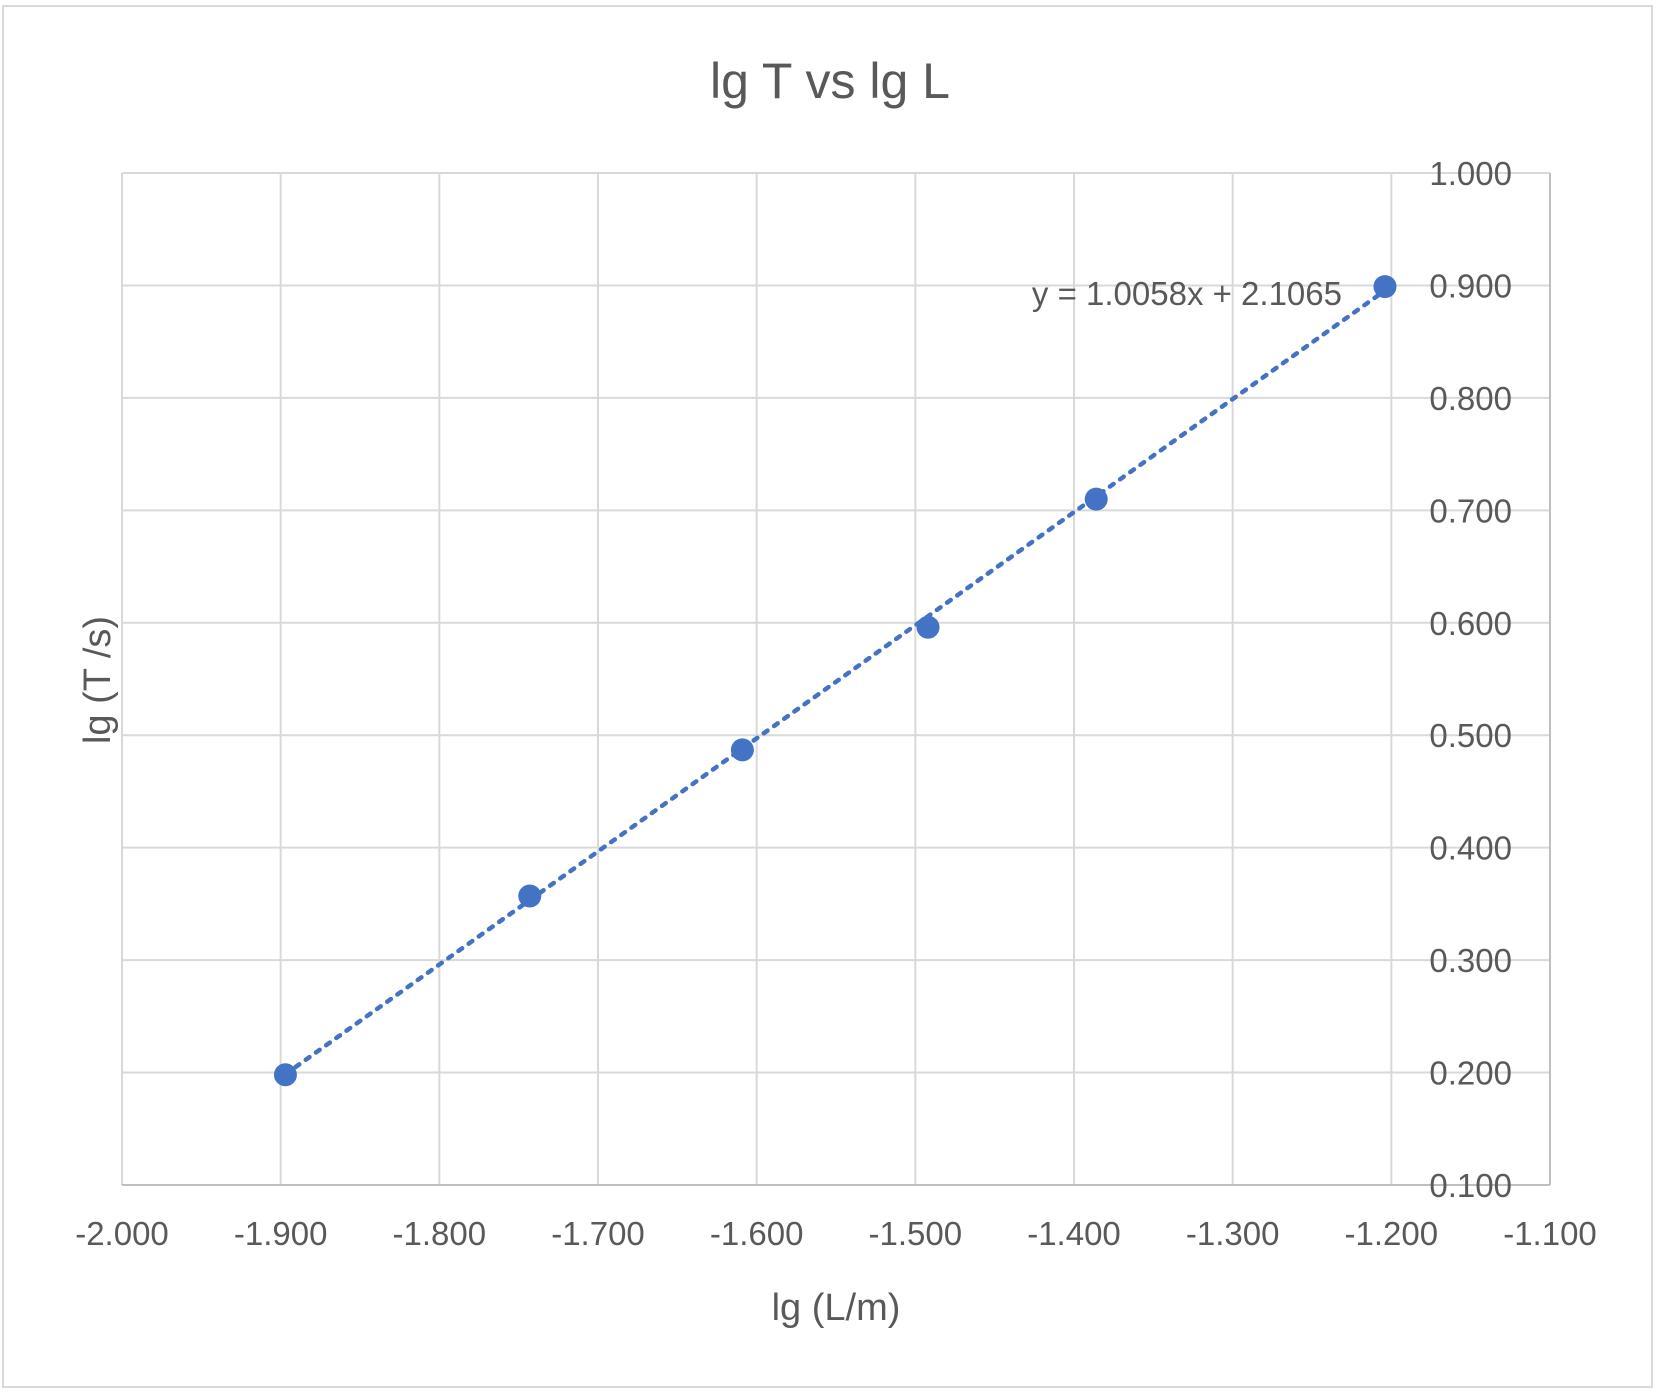  I want to click on chart-title: lg T vs lg L, so click(830, 81).